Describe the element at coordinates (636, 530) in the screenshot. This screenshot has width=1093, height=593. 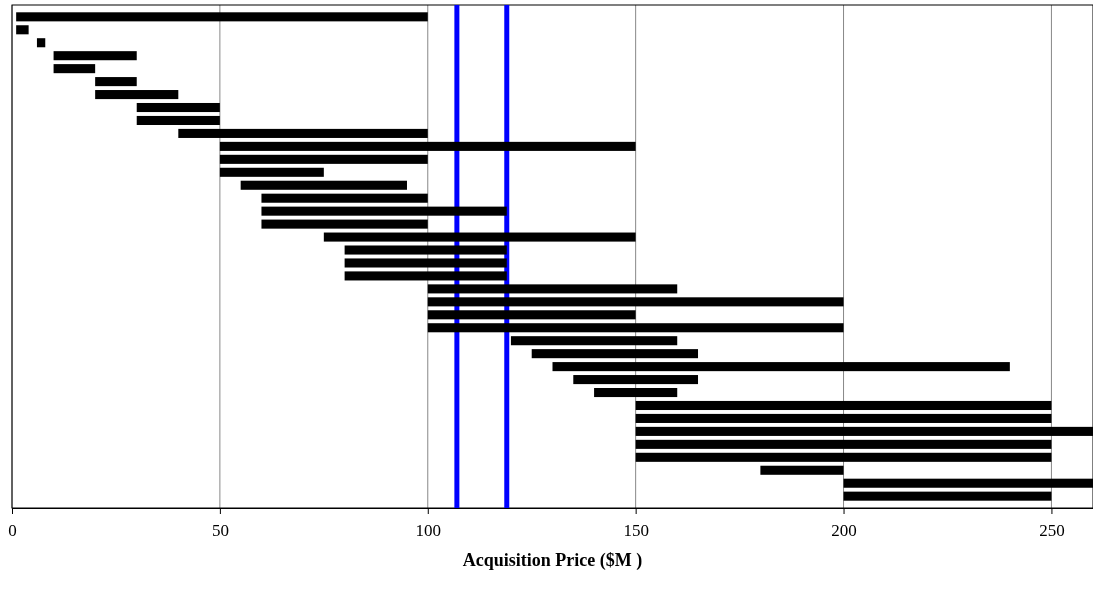
I see `x-tick-label: 150` at that location.